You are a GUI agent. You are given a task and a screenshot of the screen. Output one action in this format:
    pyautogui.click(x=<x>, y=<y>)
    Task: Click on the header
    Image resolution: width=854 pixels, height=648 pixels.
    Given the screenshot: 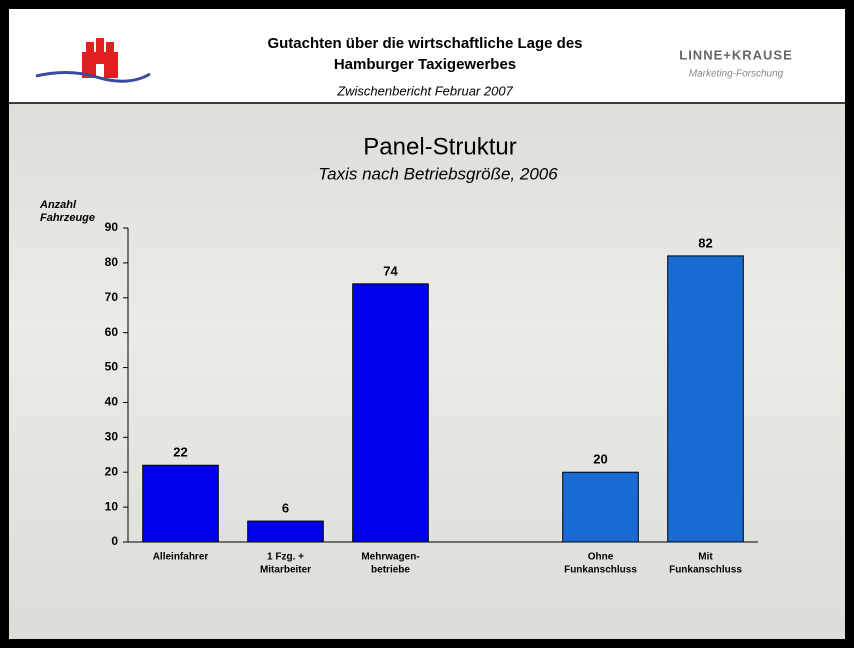 What is the action you would take?
    pyautogui.click(x=427, y=56)
    